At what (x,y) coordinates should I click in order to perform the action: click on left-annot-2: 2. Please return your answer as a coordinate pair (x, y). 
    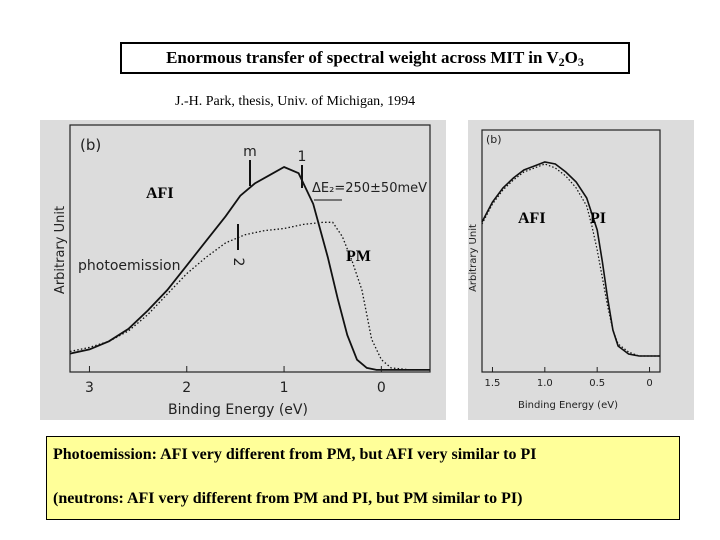
    Looking at the image, I should click on (238, 262).